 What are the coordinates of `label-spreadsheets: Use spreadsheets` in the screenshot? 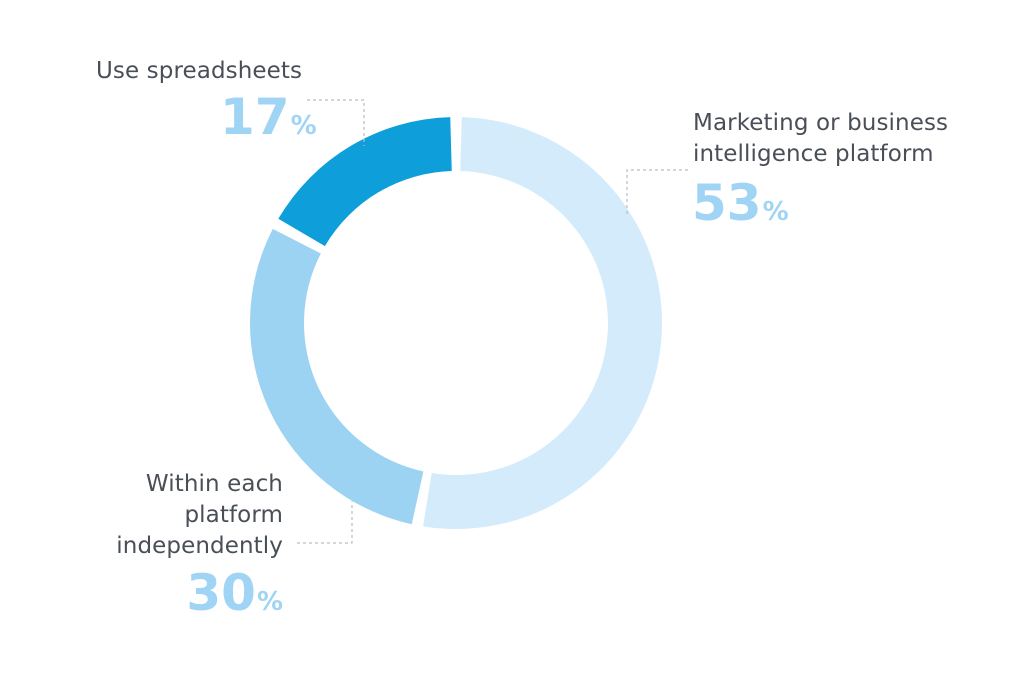 It's located at (199, 71).